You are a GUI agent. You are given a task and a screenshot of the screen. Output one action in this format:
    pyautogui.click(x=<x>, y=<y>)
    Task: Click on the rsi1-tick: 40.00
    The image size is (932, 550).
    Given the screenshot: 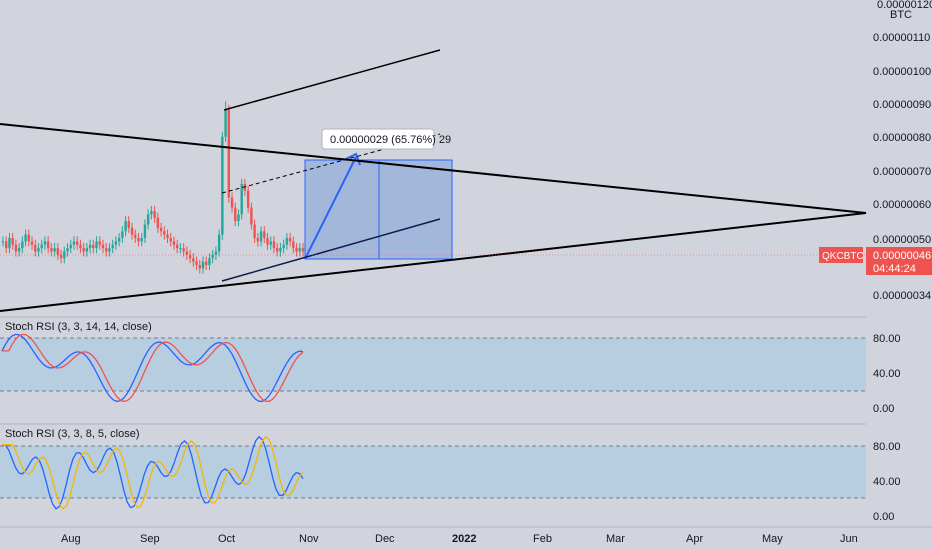 What is the action you would take?
    pyautogui.click(x=887, y=374)
    